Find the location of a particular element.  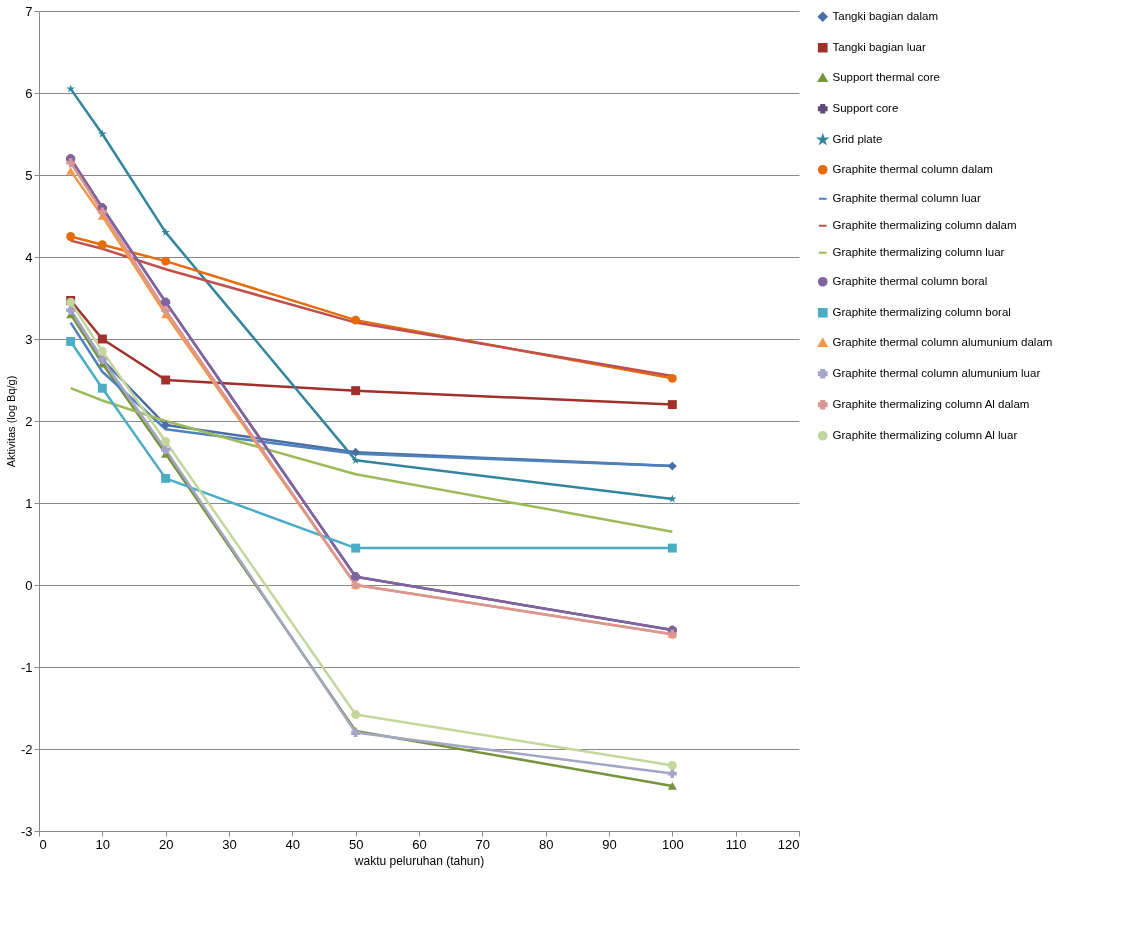

x-tick-label: 90 is located at coordinates (609, 844).